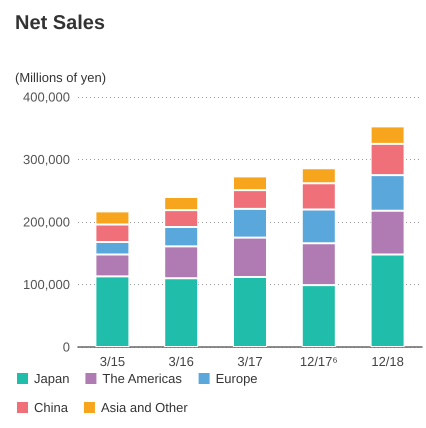 The image size is (426, 428). I want to click on x-tick-label: 3/15, so click(113, 361).